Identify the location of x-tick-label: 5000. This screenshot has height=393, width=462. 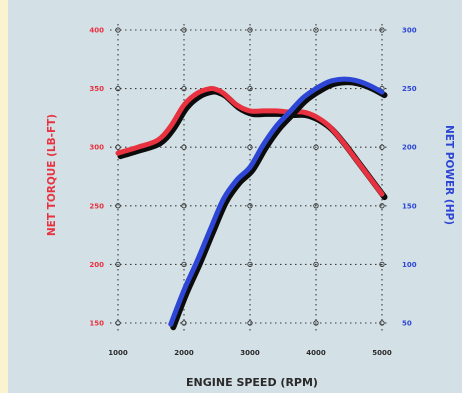
(382, 353).